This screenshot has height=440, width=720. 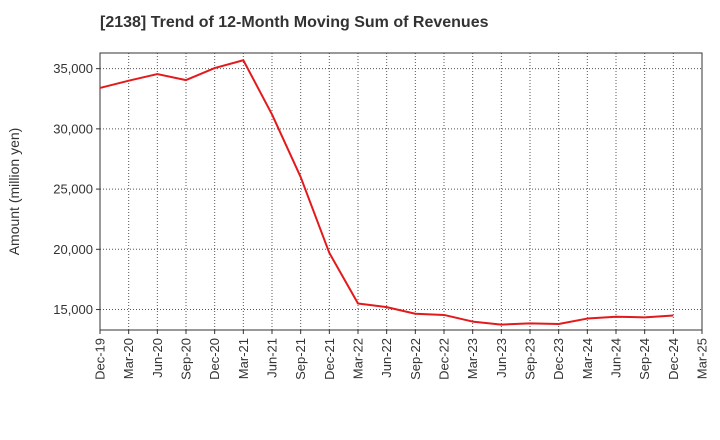 I want to click on x-tick-label: Jun-23, so click(x=501, y=358).